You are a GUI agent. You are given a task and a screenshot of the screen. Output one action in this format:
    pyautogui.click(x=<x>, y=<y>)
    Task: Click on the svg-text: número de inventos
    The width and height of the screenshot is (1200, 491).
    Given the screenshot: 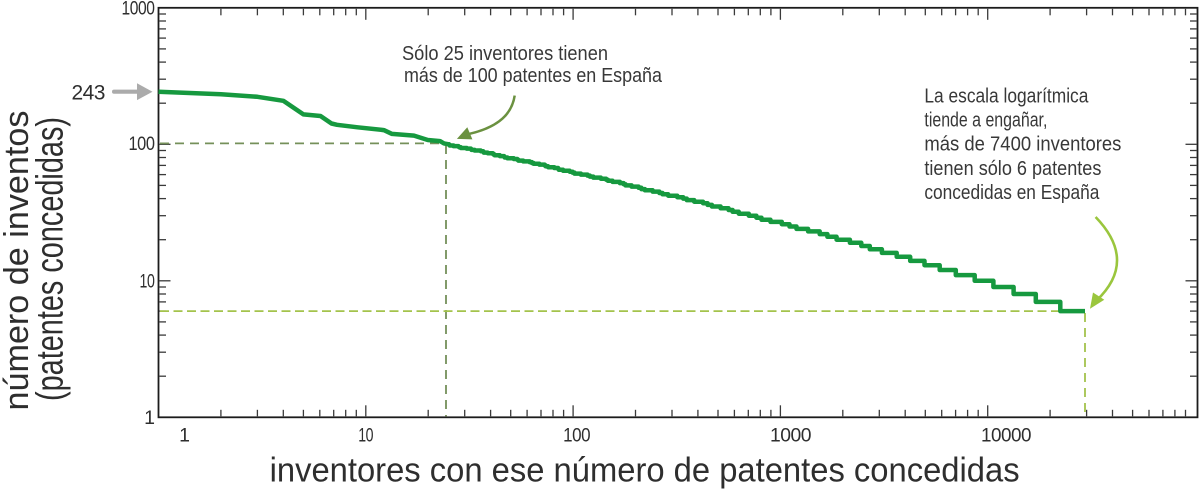 What is the action you would take?
    pyautogui.click(x=18, y=261)
    